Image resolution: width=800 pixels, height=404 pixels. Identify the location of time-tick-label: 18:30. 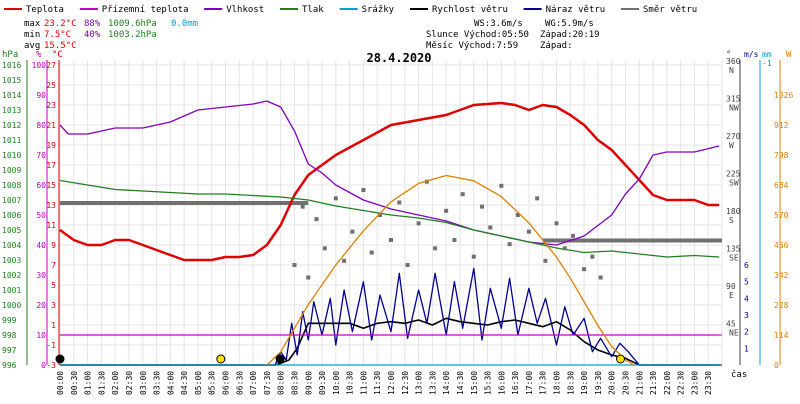
(570, 383).